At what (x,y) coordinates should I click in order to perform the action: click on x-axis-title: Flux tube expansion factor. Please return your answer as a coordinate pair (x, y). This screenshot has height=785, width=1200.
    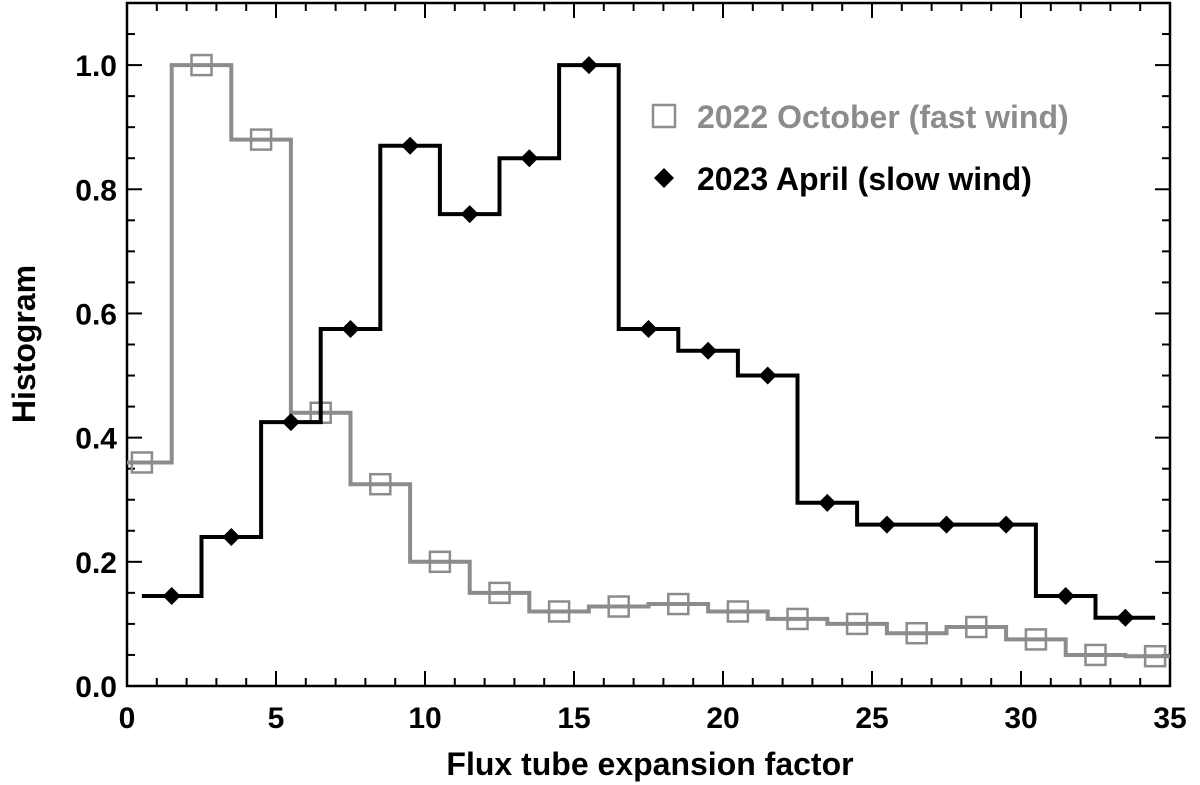
    Looking at the image, I should click on (649, 764).